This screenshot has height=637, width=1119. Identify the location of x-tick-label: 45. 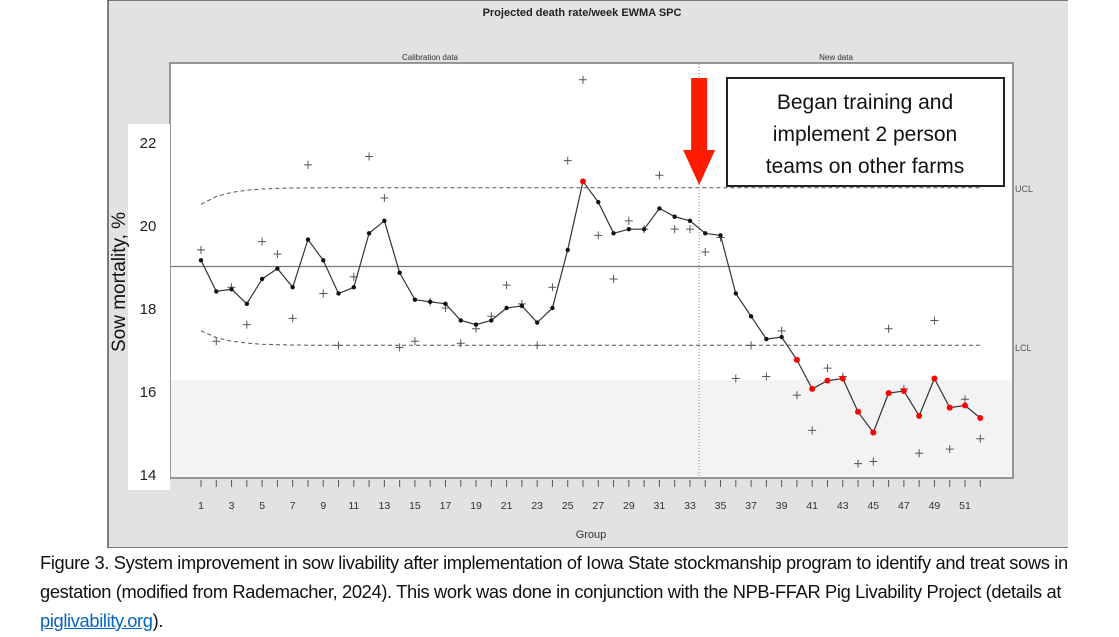
(873, 506).